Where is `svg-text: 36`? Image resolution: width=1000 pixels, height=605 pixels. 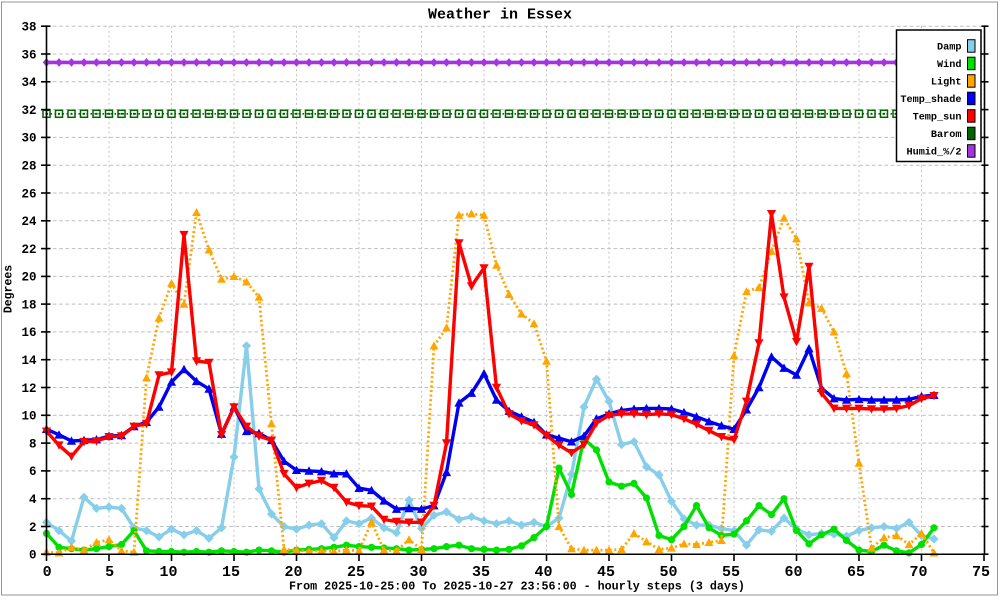
svg-text: 36 is located at coordinates (28, 55).